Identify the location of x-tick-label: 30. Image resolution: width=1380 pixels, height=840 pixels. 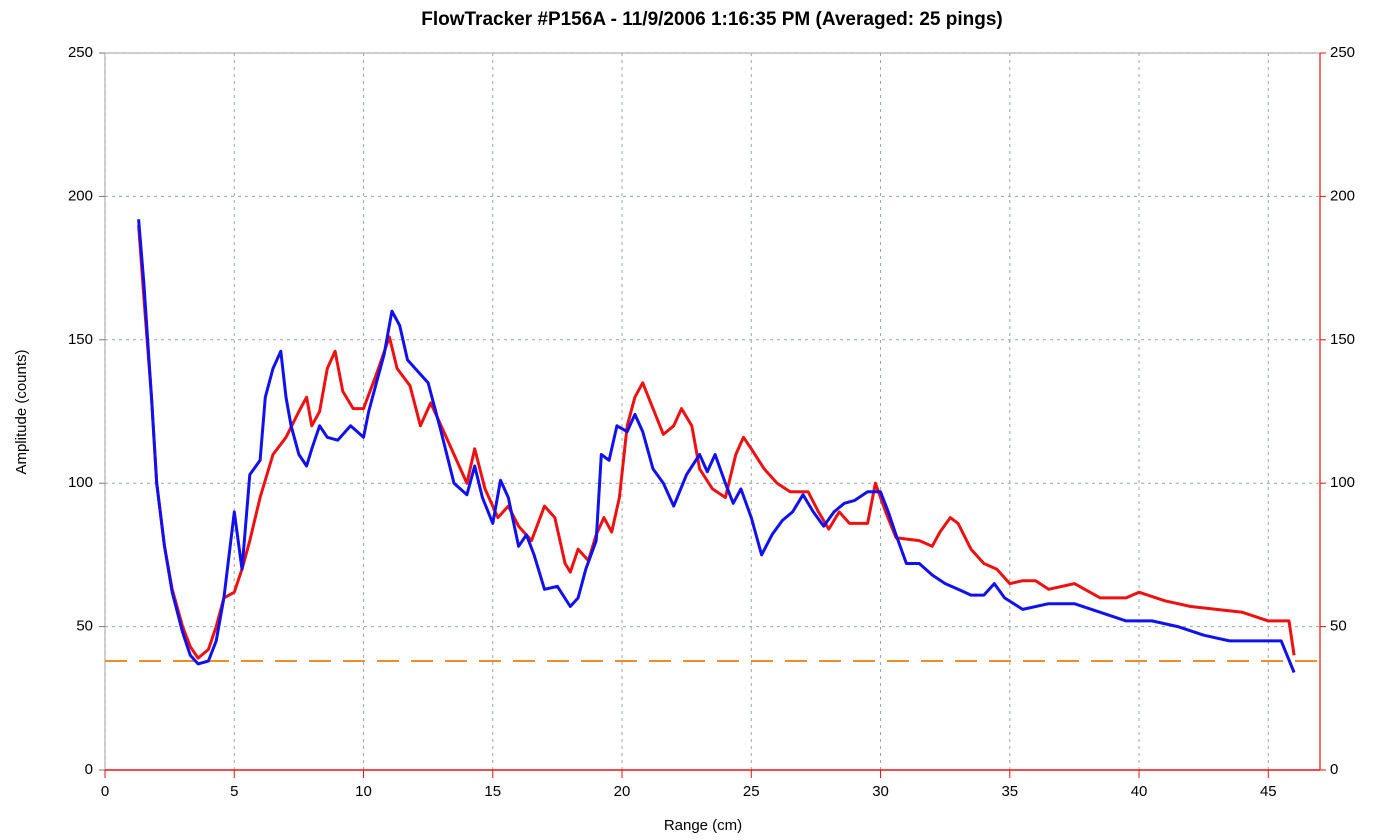
(880, 791).